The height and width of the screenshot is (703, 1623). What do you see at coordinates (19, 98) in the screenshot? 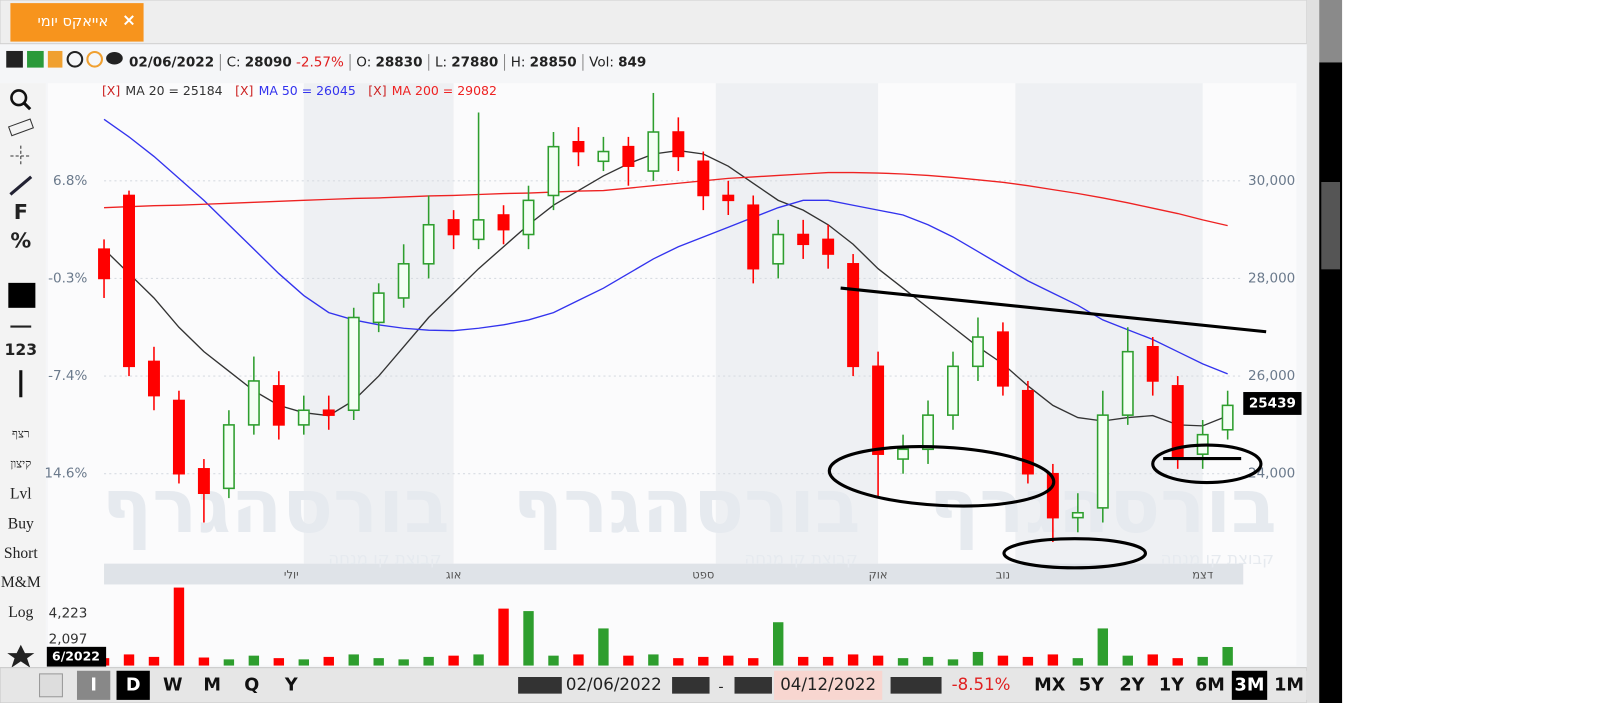
I see `zoom-icon` at bounding box center [19, 98].